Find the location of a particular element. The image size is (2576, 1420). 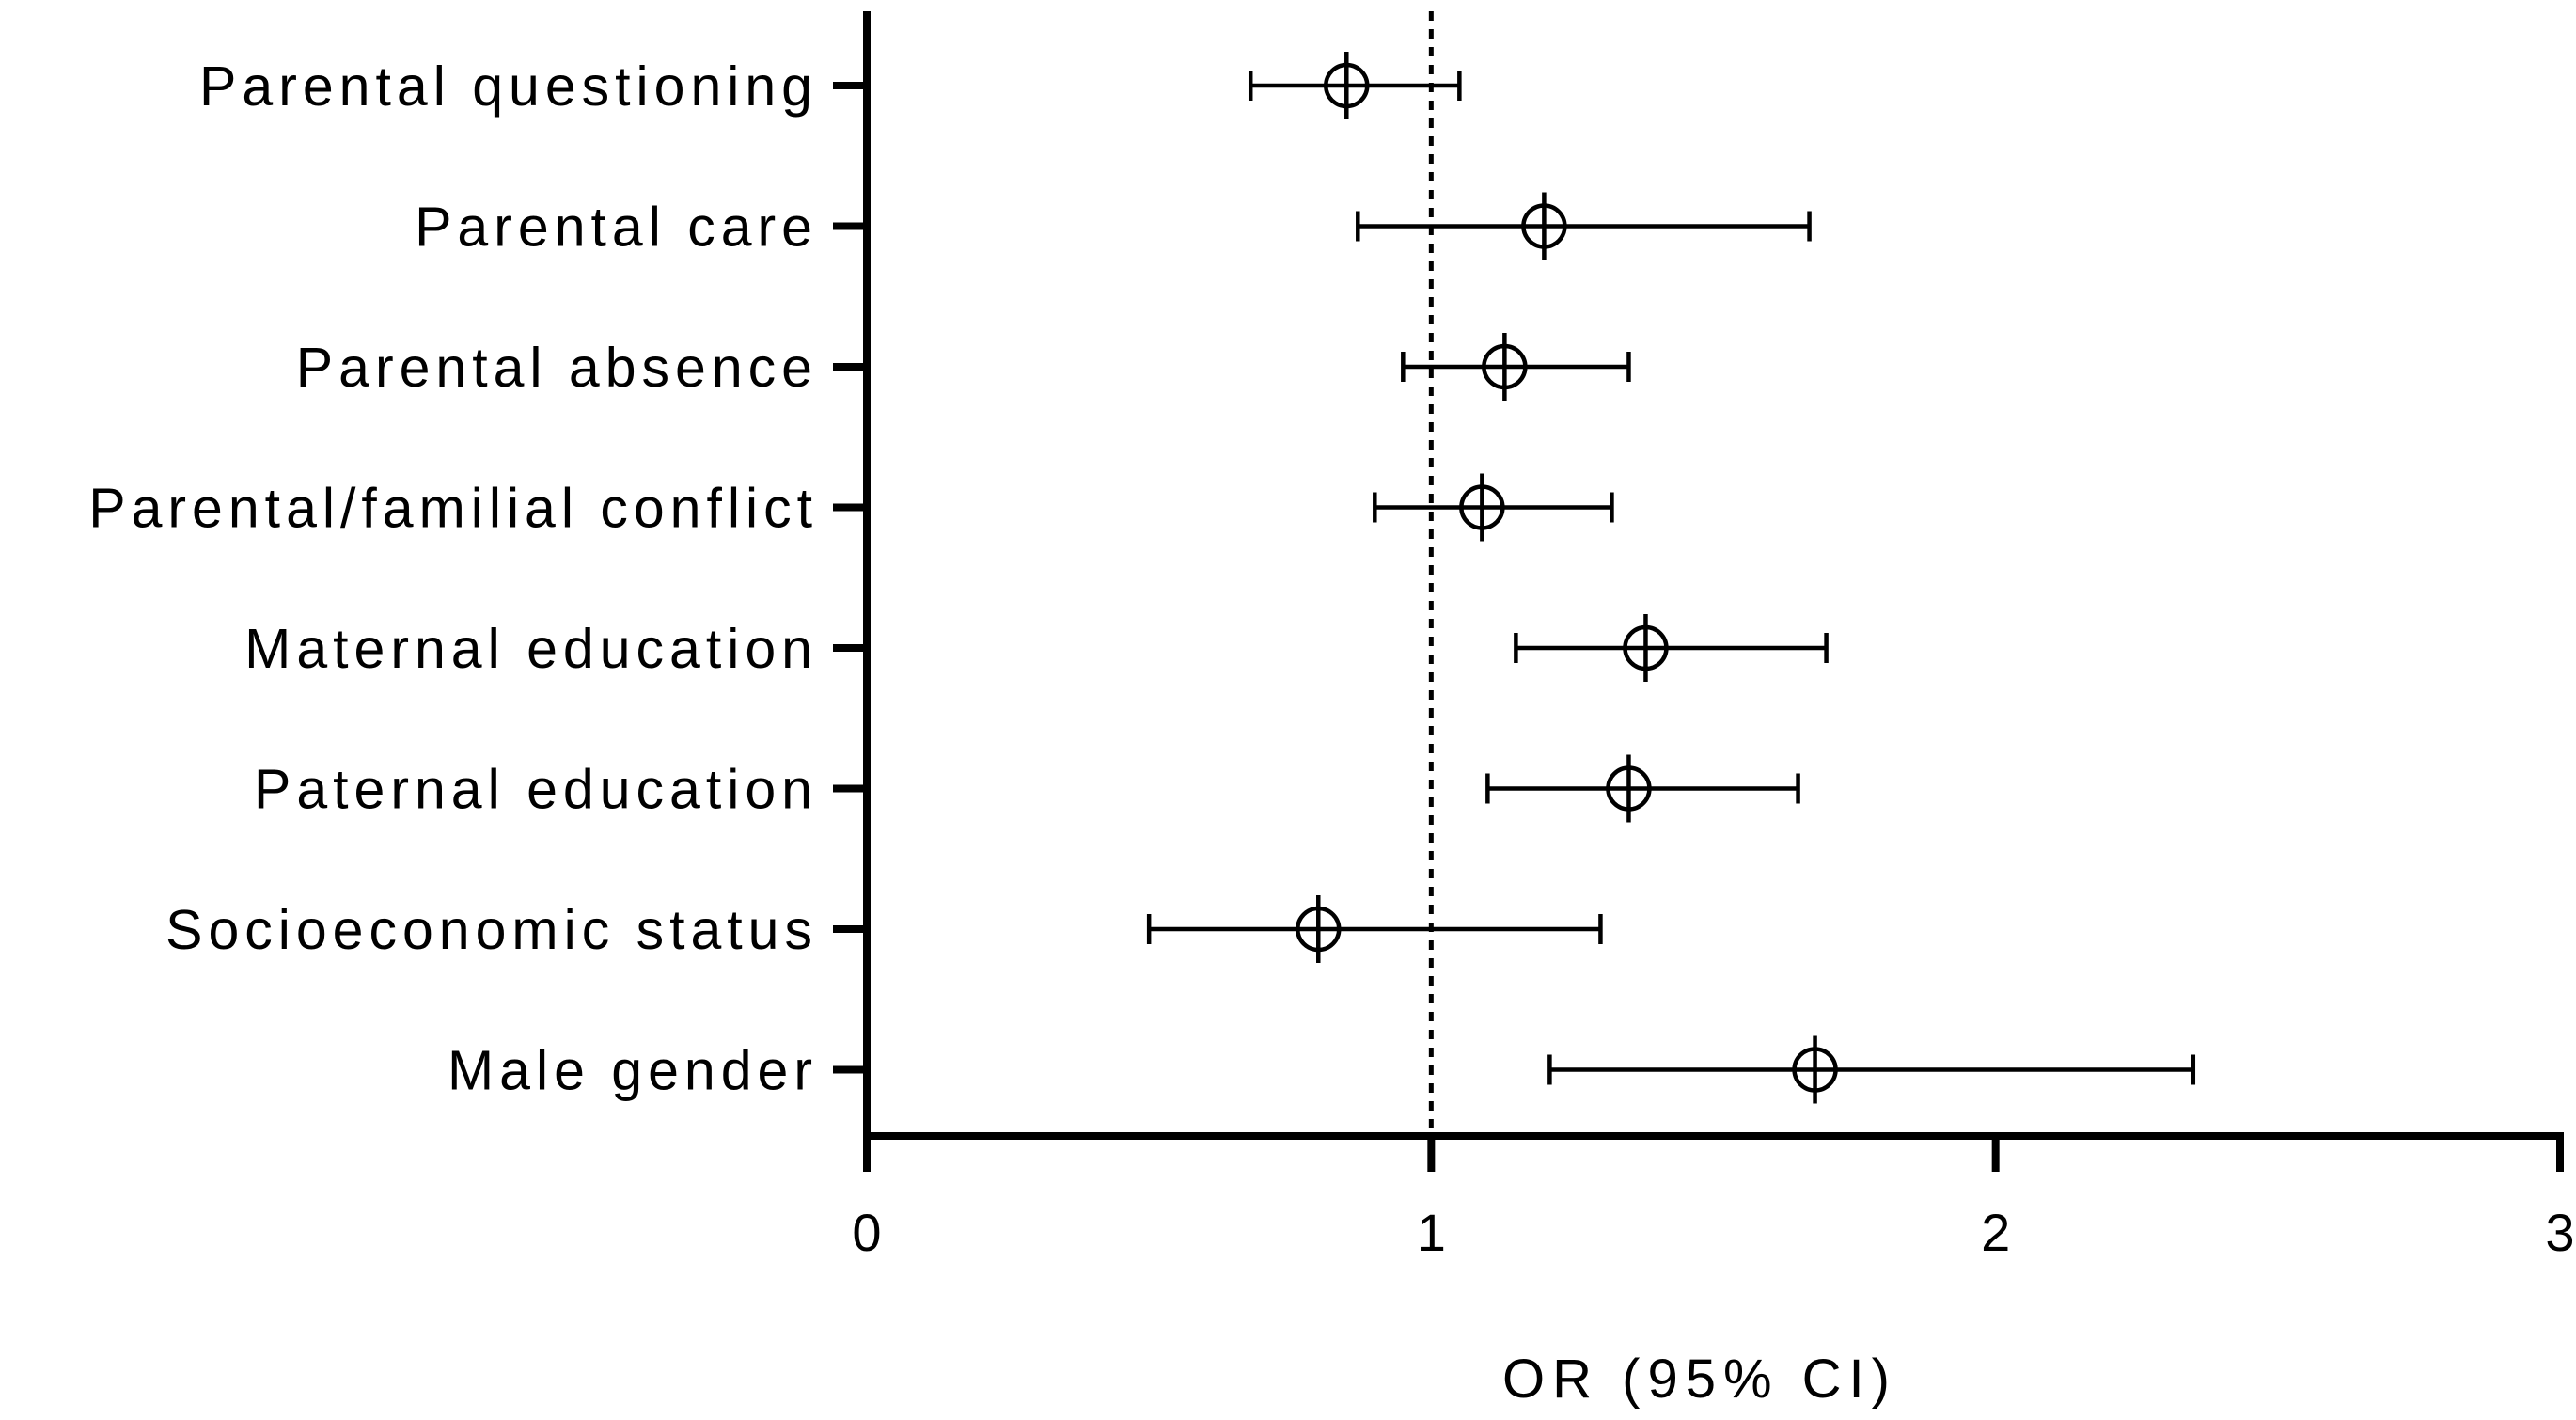

x-tick-label: 2 is located at coordinates (1995, 1232).